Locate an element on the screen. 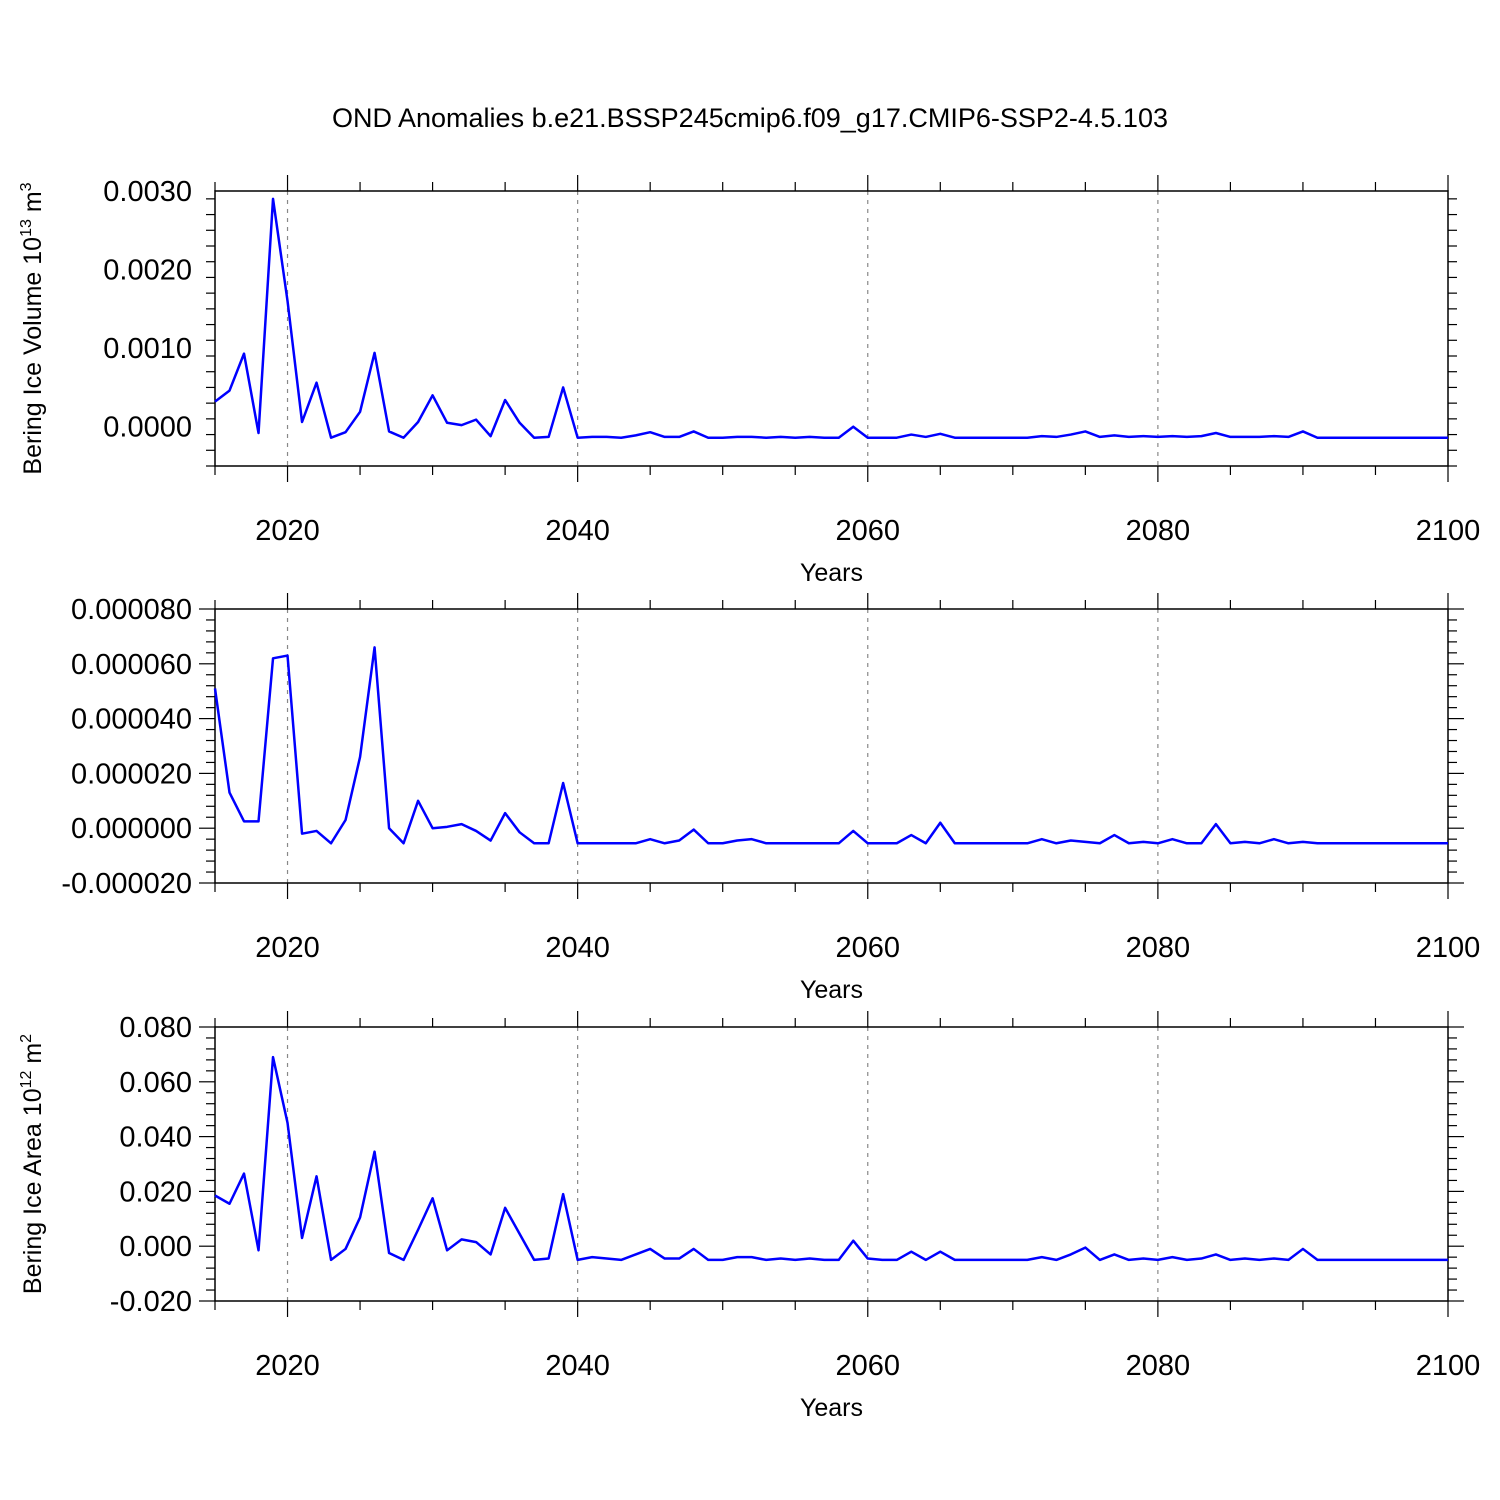 The height and width of the screenshot is (1500, 1500). y-tick-label: 0.000040 is located at coordinates (131, 720).